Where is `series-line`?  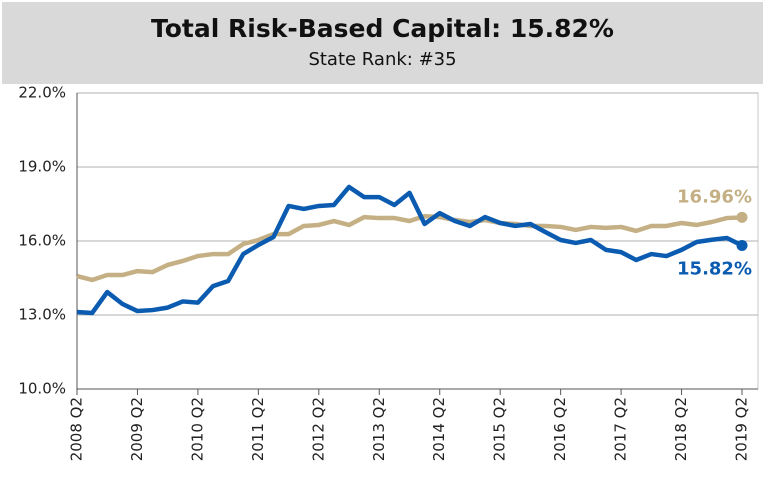 series-line is located at coordinates (409, 248).